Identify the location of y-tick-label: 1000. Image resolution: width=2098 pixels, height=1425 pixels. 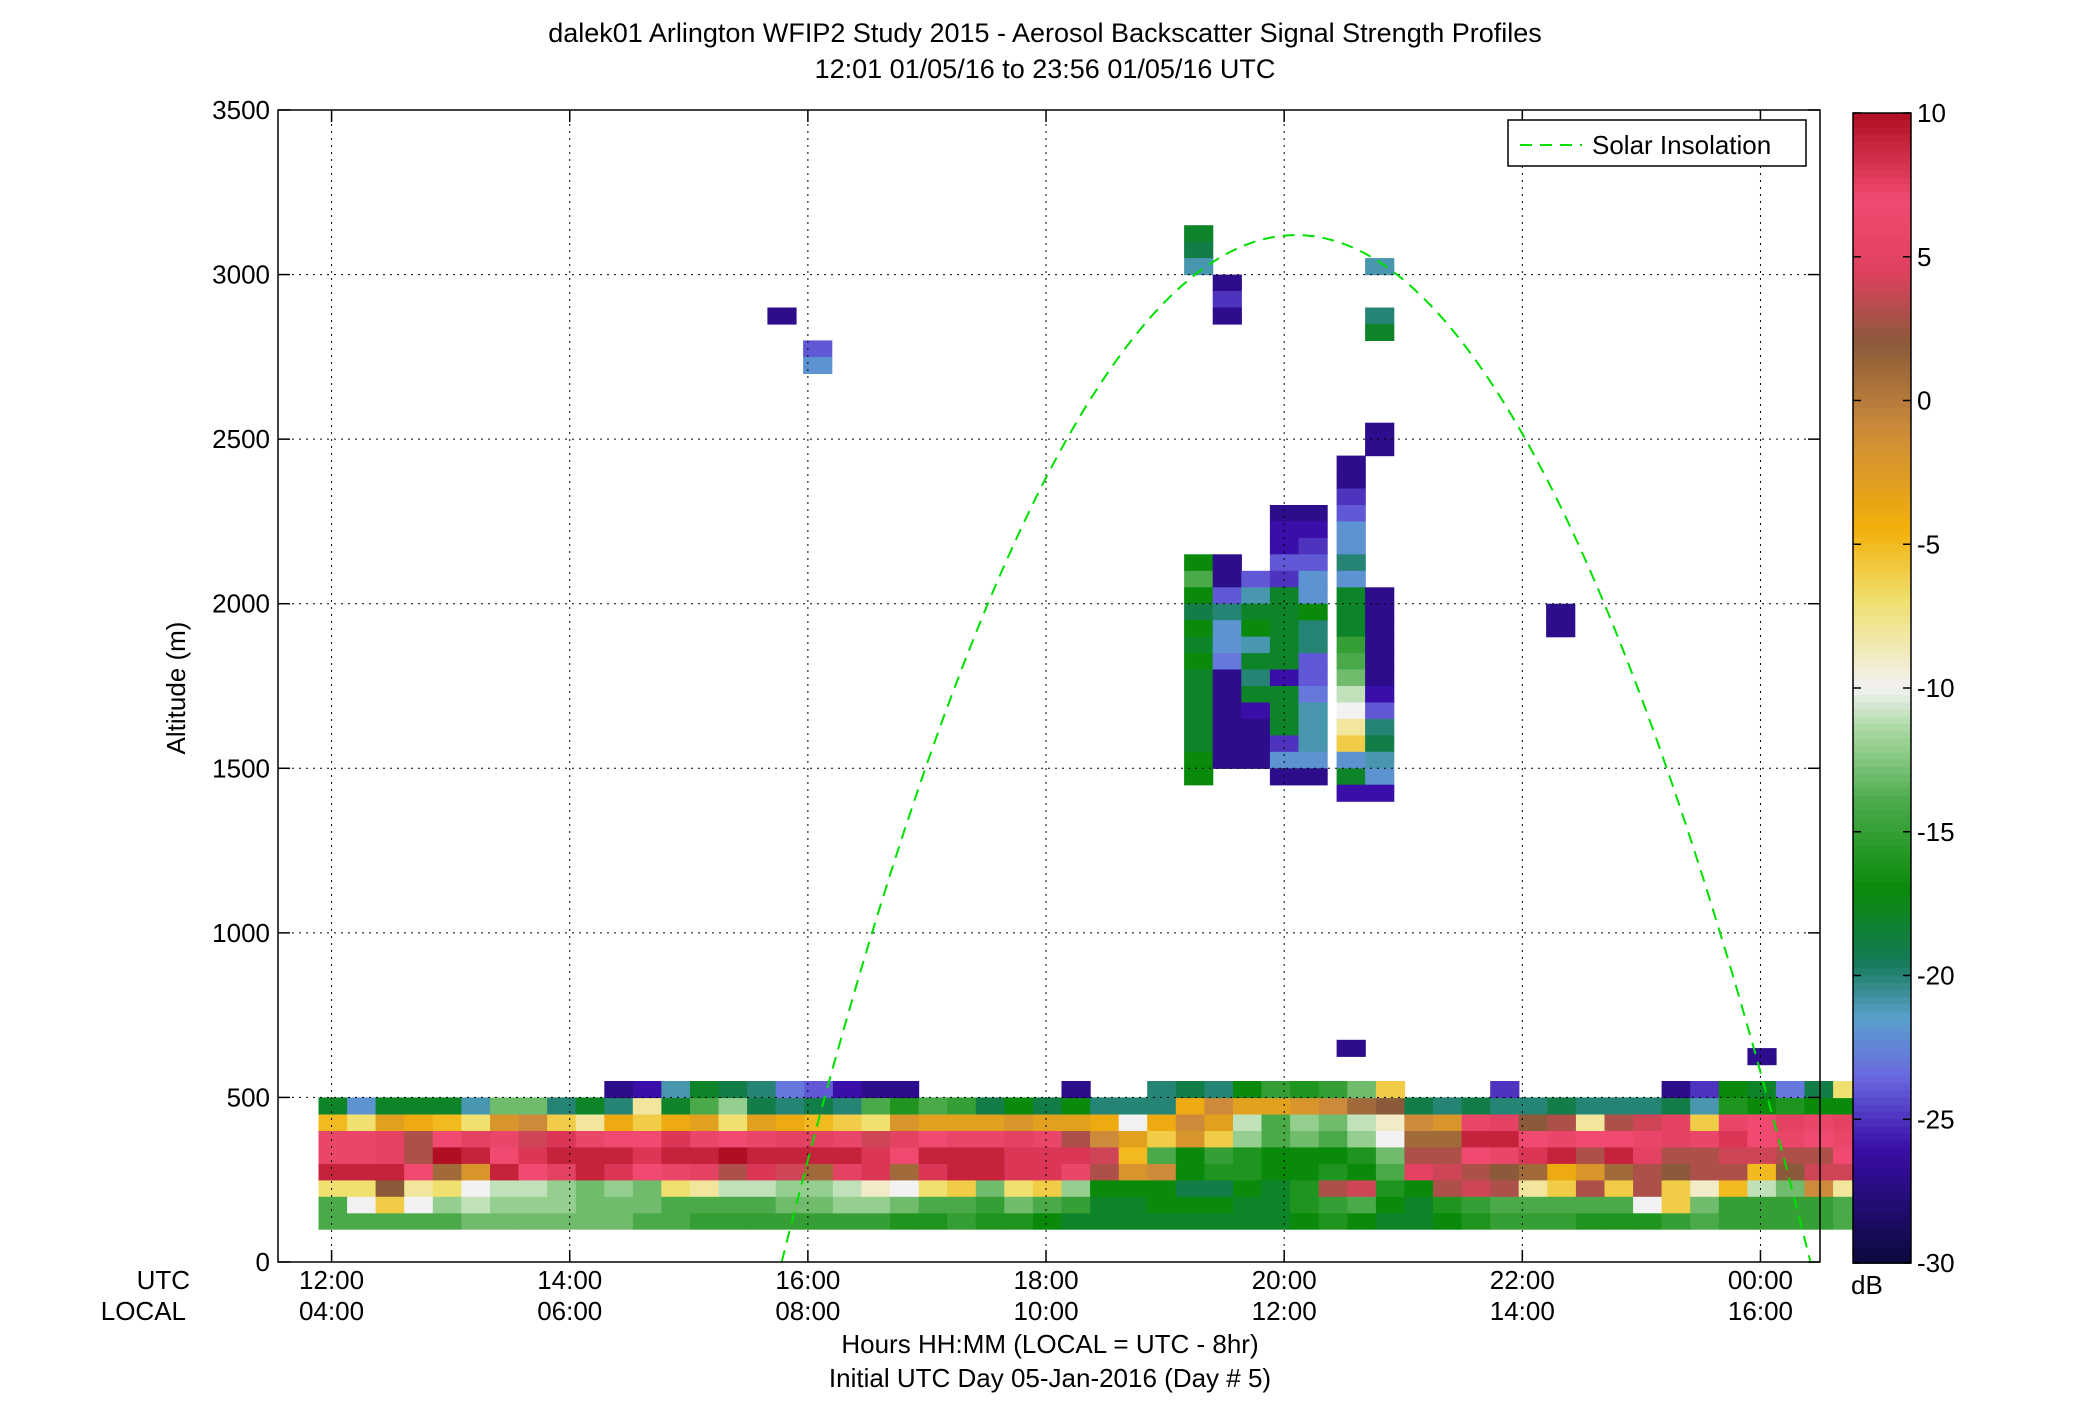
(241, 933).